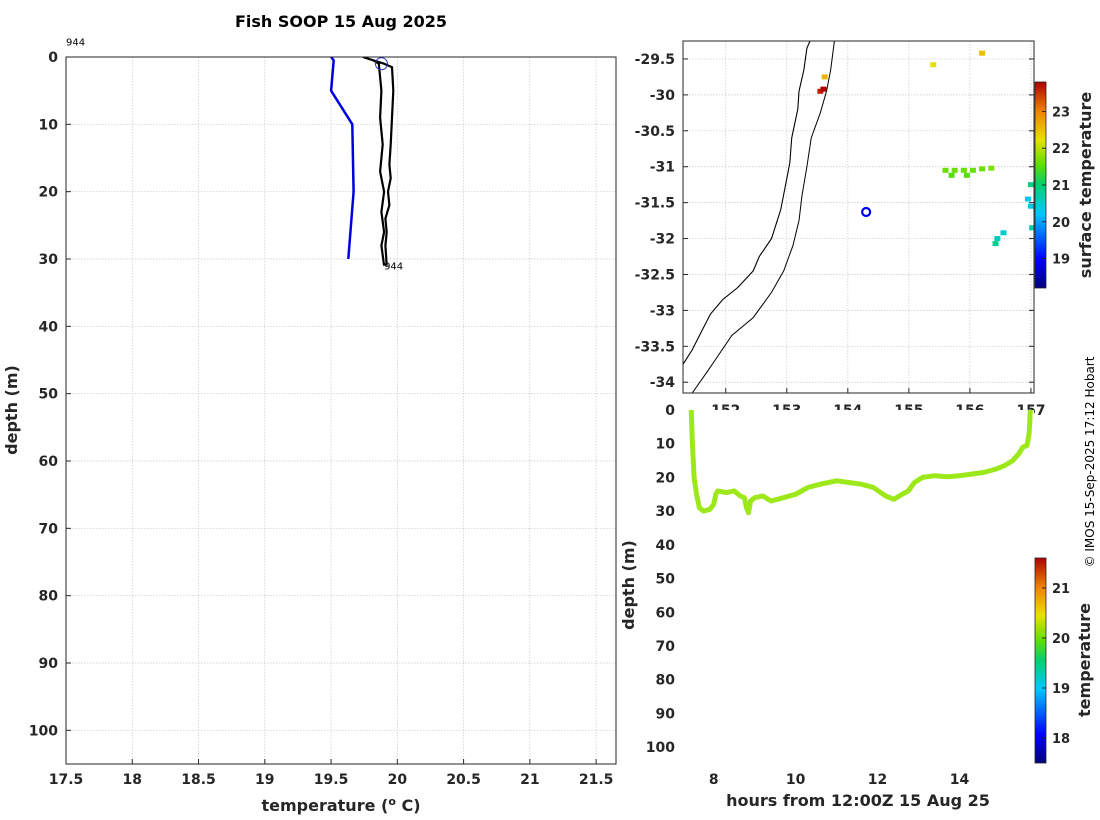  I want to click on map-y-tick-label: -32.5, so click(655, 275).